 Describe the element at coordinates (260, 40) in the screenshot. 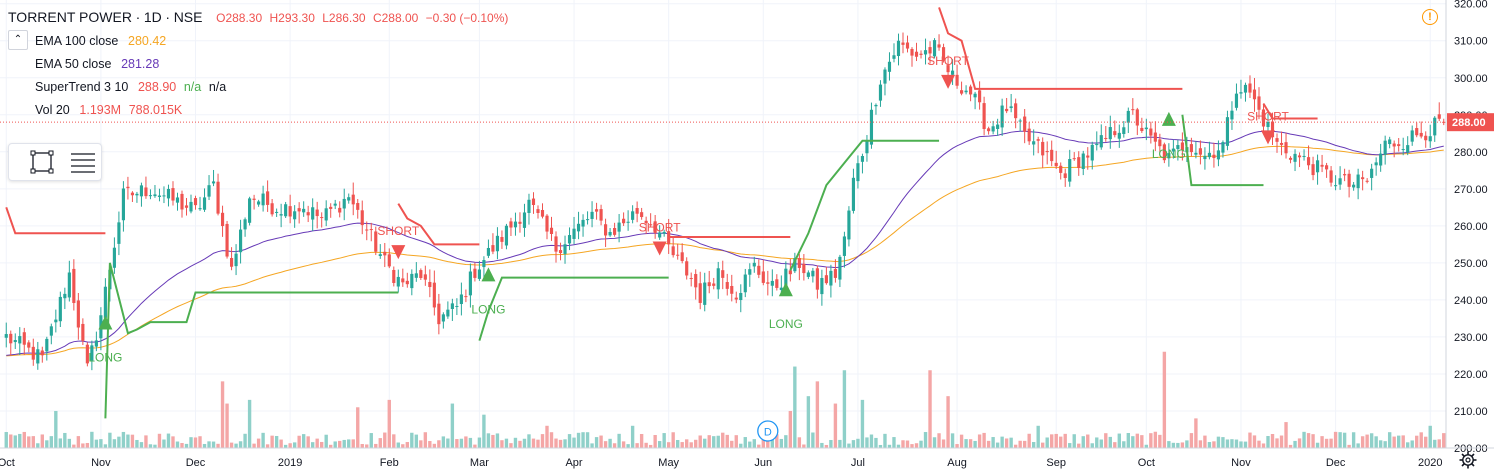

I see `indicator-ema100: EMA 100 close 280.42` at that location.